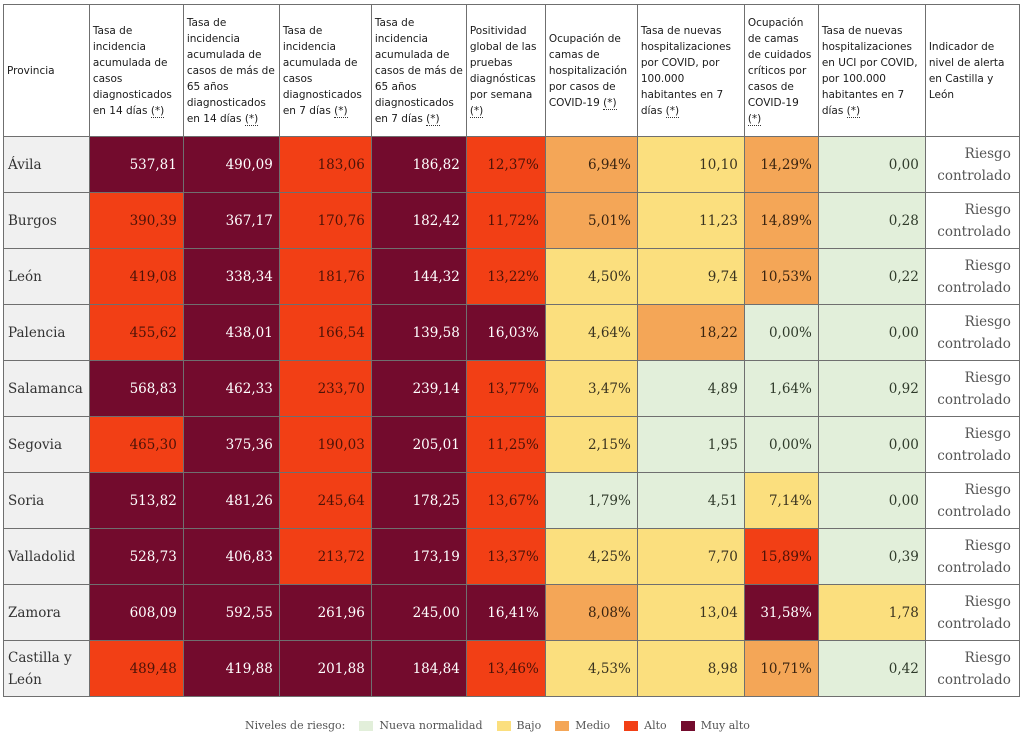 The width and height of the screenshot is (1024, 737). Describe the element at coordinates (431, 725) in the screenshot. I see `legend-item-label: Nueva normalidad` at that location.